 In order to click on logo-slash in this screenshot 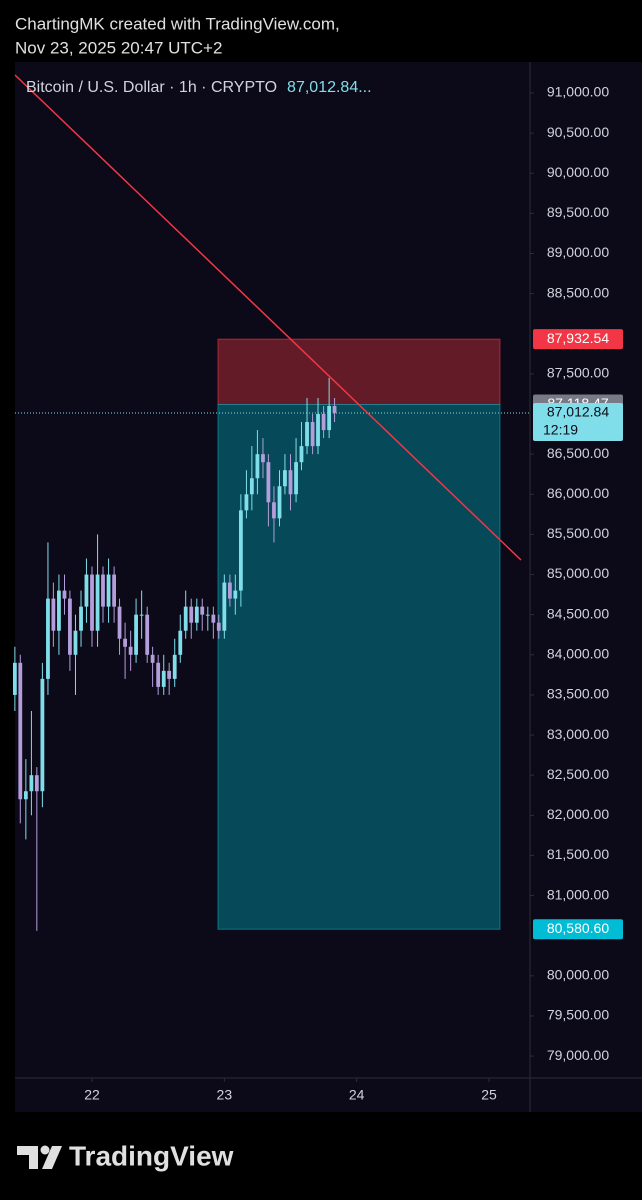, I will do `click(52, 1157)`.